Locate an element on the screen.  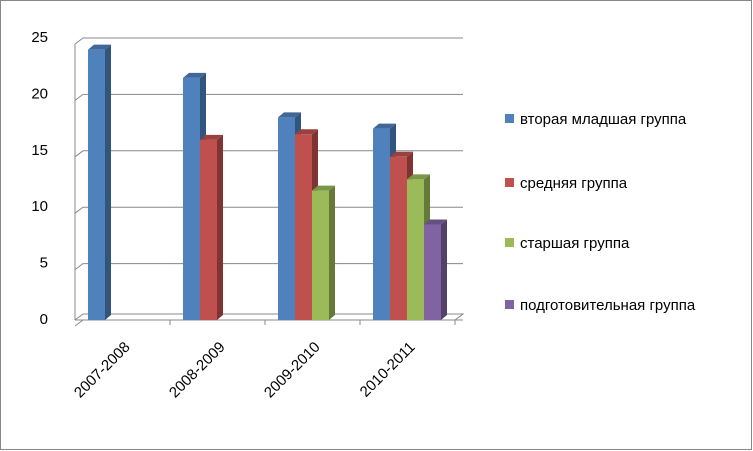
legend-label: средняя группа is located at coordinates (574, 183).